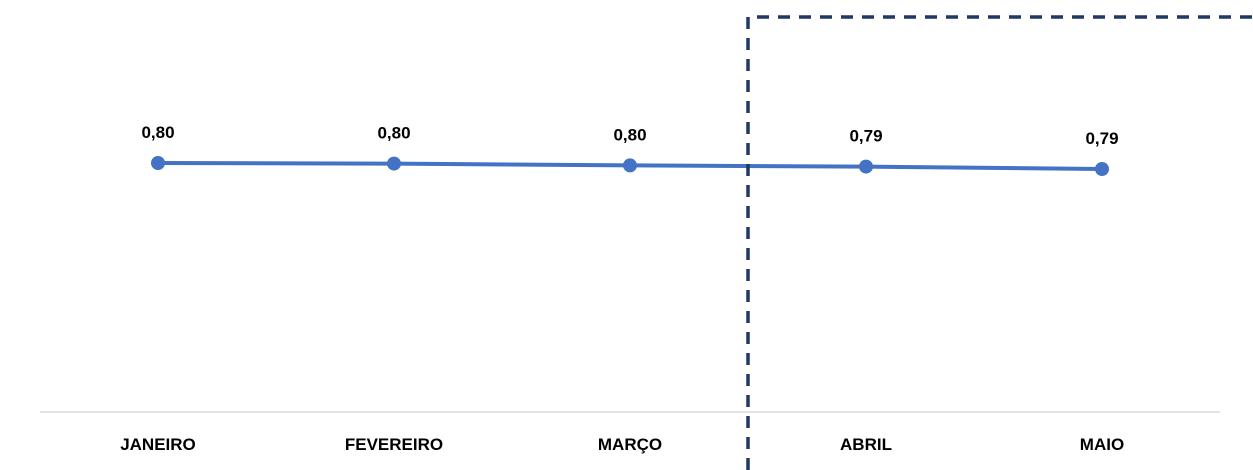 Image resolution: width=1253 pixels, height=470 pixels. I want to click on category-label-1: FEVEREIRO, so click(394, 444).